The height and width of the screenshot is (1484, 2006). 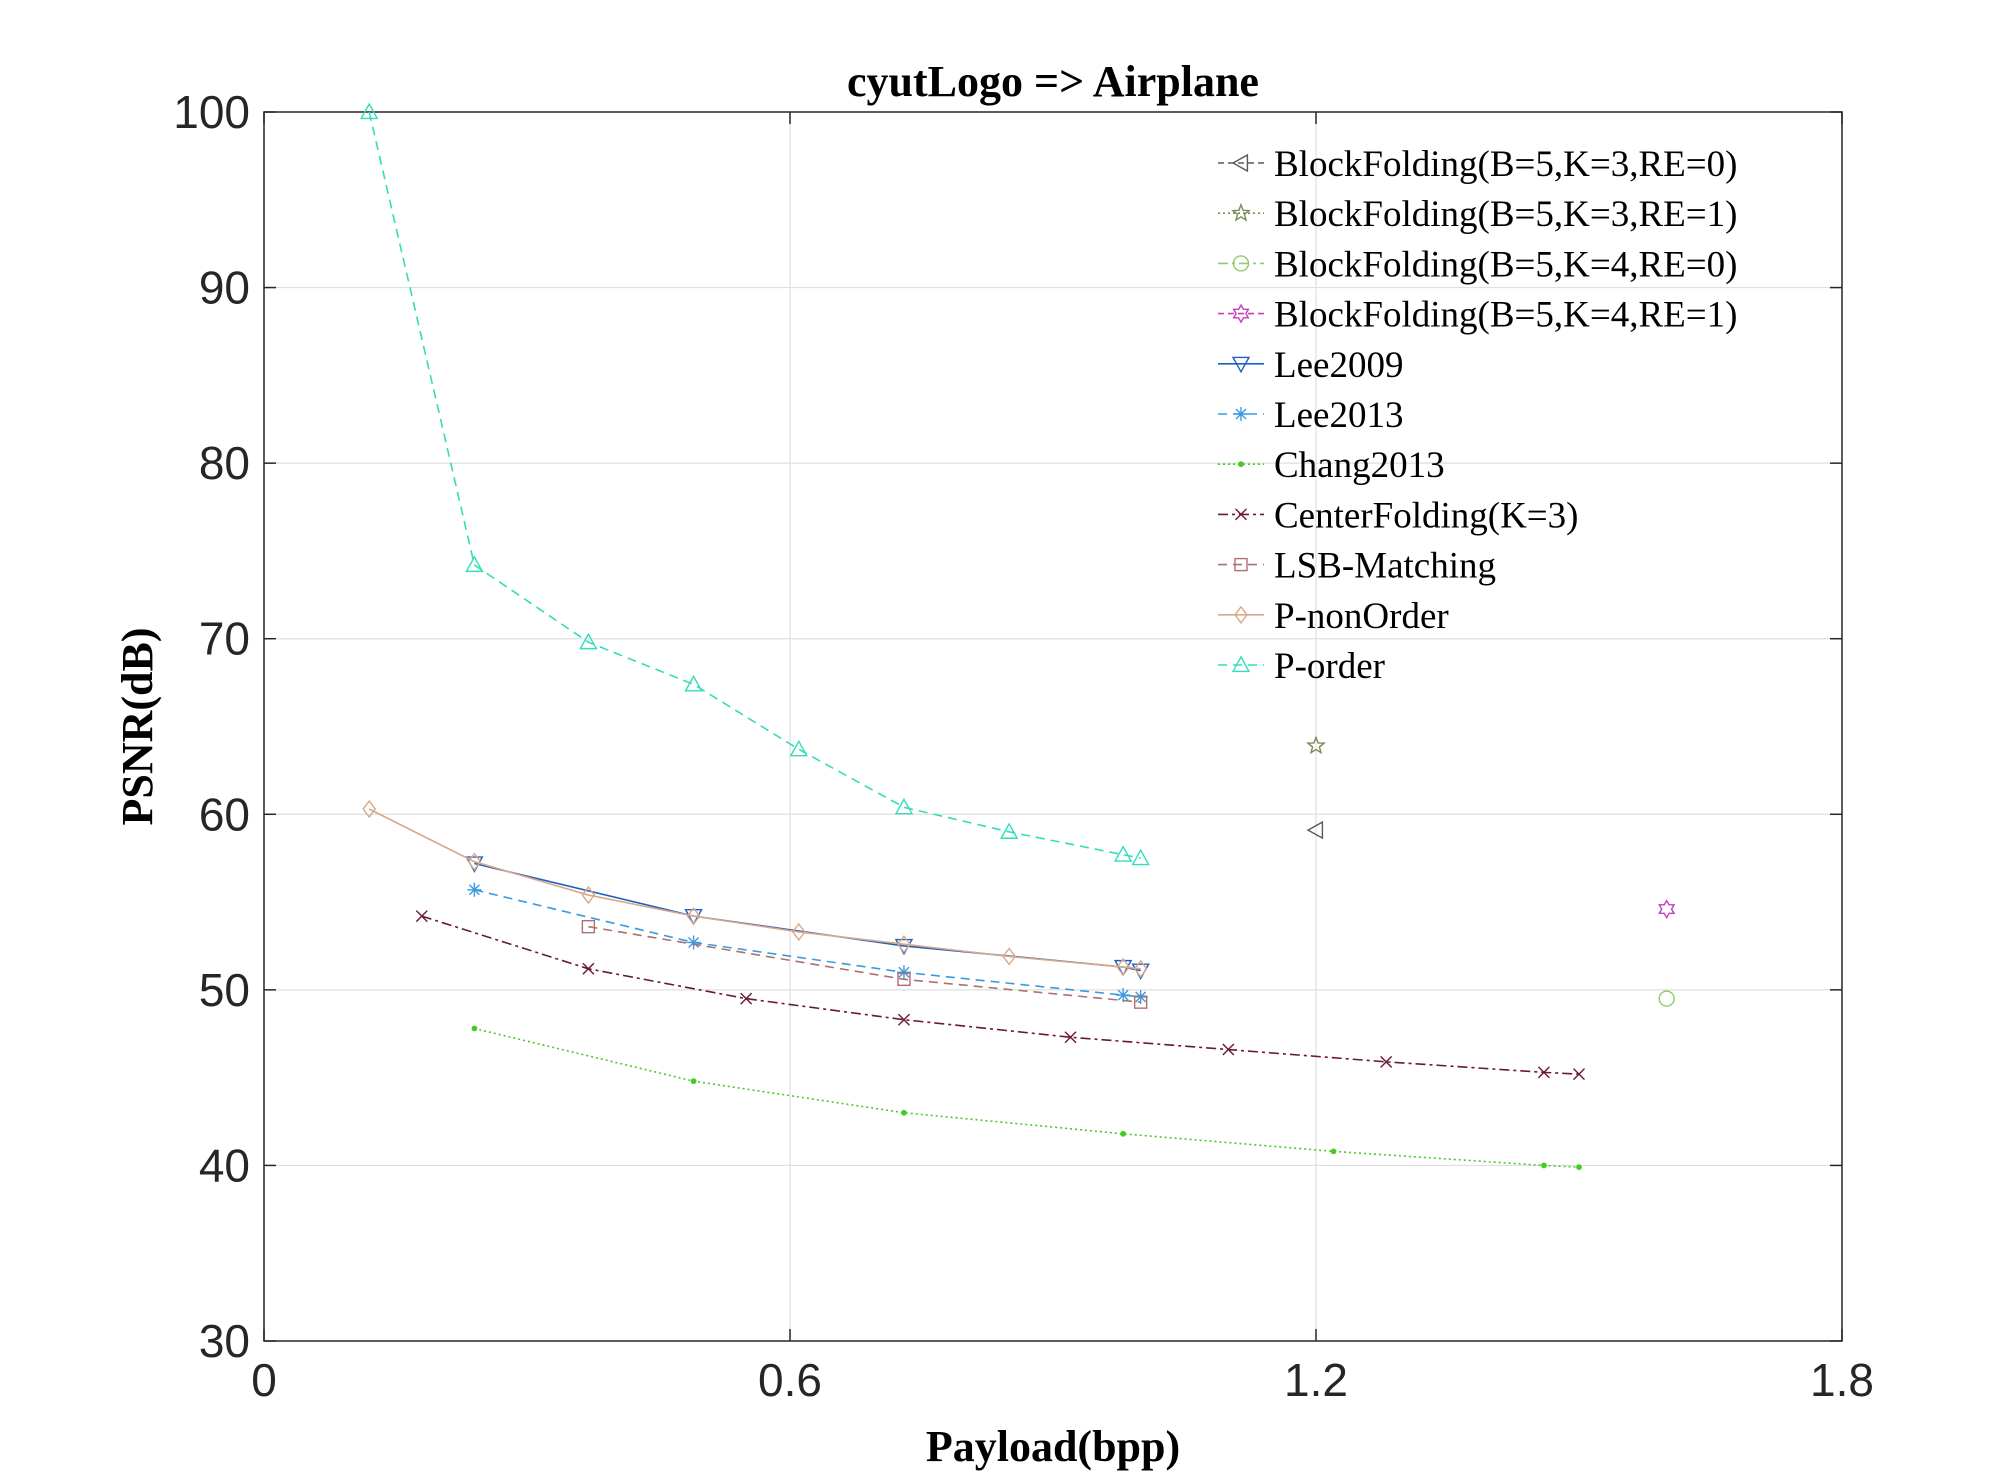 What do you see at coordinates (224, 814) in the screenshot?
I see `y-tick-label: 60` at bounding box center [224, 814].